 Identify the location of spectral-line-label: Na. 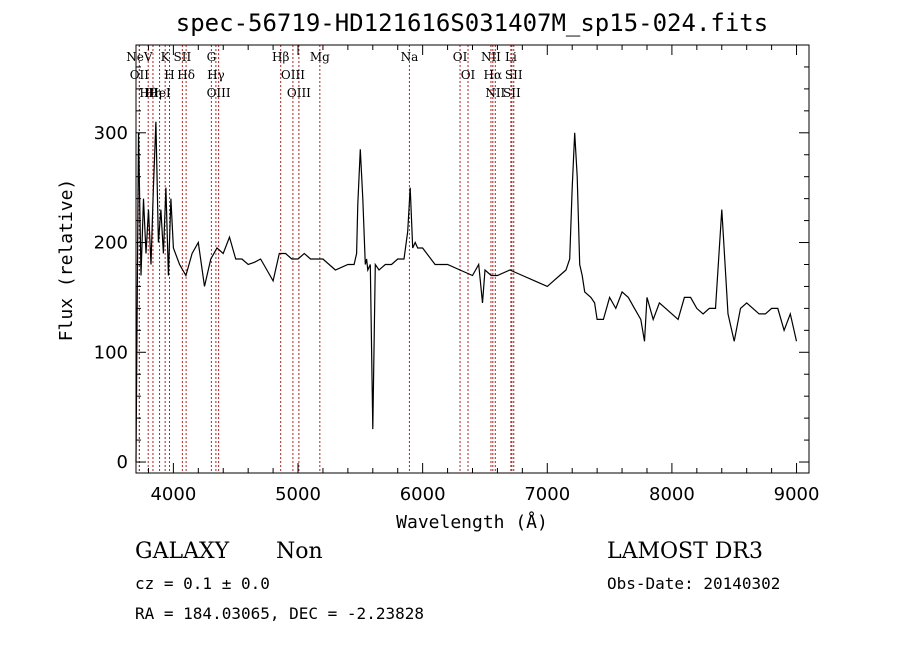
(410, 57).